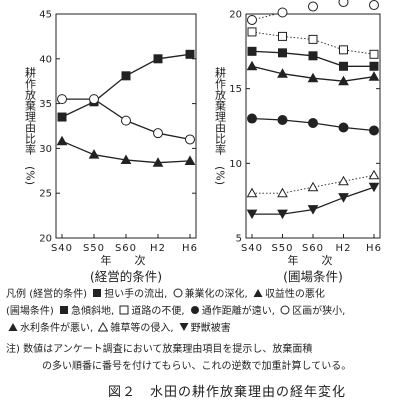 The height and width of the screenshot is (420, 415). Describe the element at coordinates (313, 260) in the screenshot. I see `field-x-axis-label: 年 次` at that location.